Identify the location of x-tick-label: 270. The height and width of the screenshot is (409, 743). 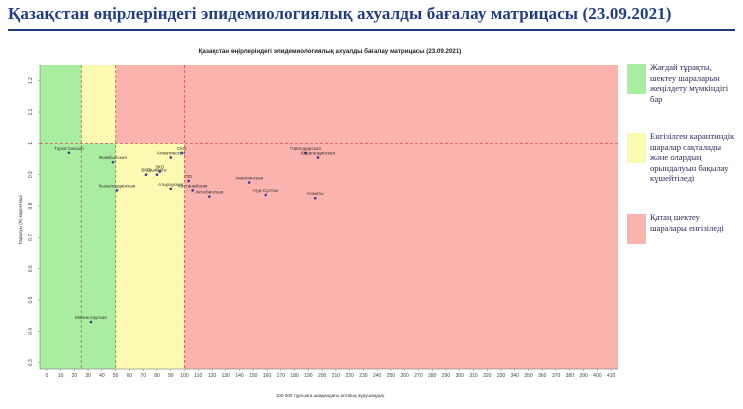
(418, 376).